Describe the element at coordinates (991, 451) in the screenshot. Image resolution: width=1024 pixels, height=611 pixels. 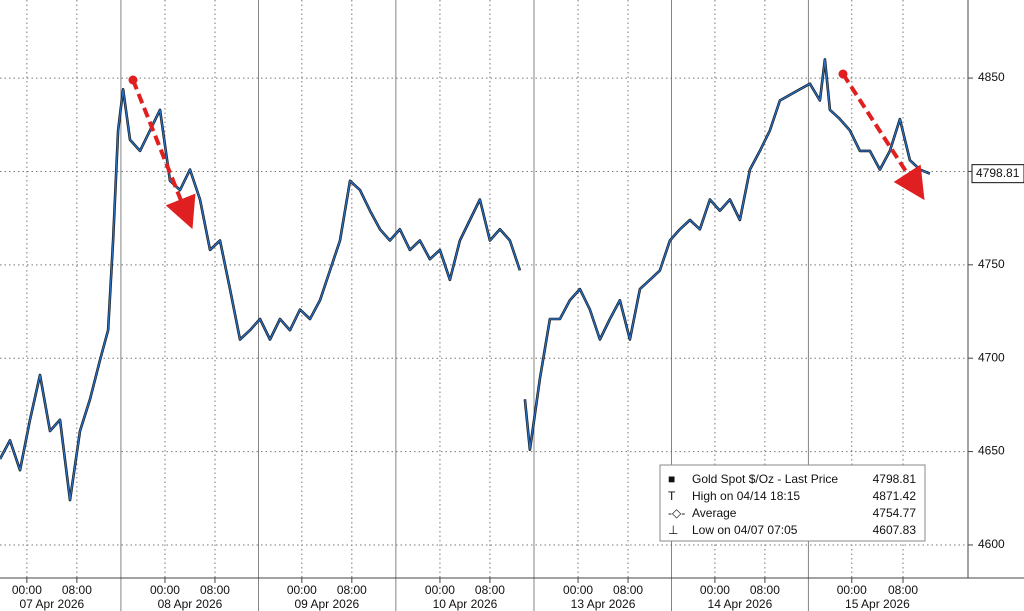
I see `y-tick-label: 4650` at that location.